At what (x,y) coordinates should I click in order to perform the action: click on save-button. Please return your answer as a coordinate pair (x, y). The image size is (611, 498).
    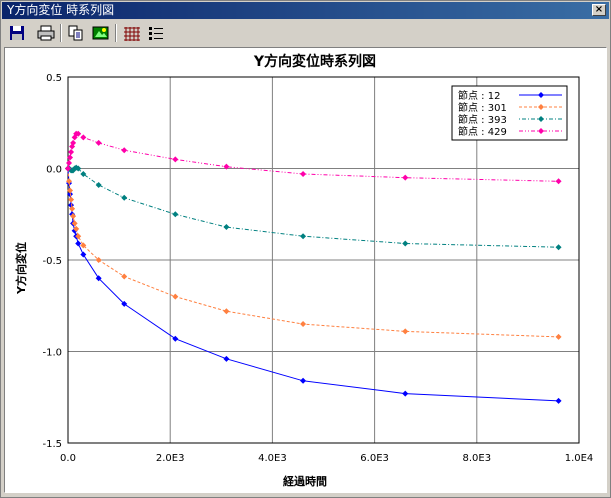
    Looking at the image, I should click on (17, 33).